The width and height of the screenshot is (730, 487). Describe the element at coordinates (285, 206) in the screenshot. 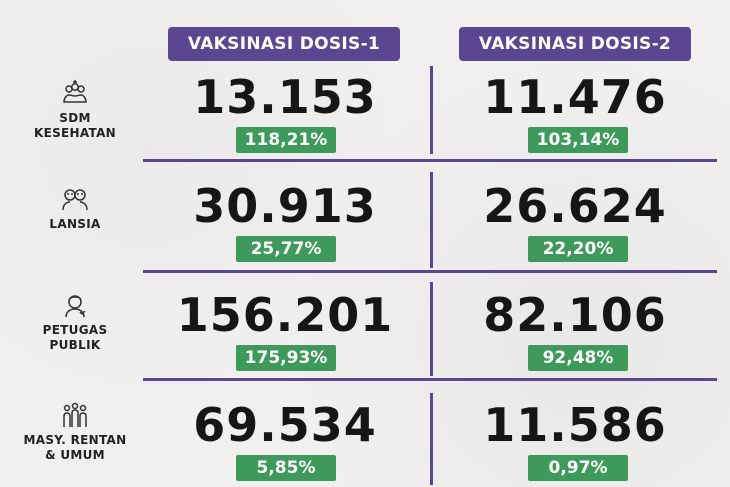

I see `dose1-value: 30.913` at that location.